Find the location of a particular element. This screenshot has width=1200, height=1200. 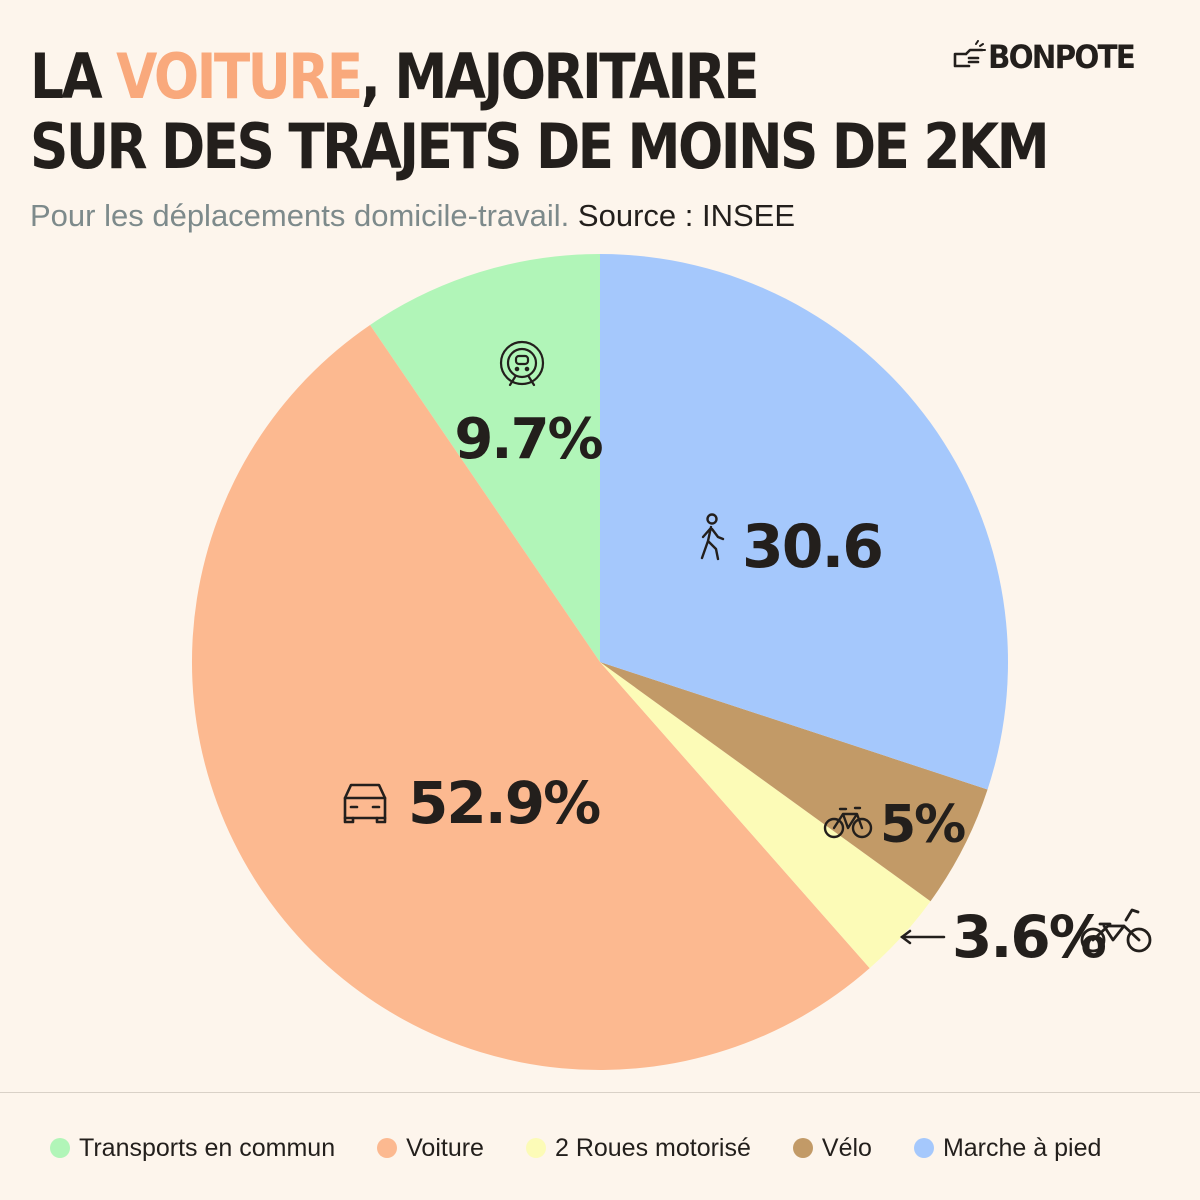

pointing-hand-icon is located at coordinates (969, 54).